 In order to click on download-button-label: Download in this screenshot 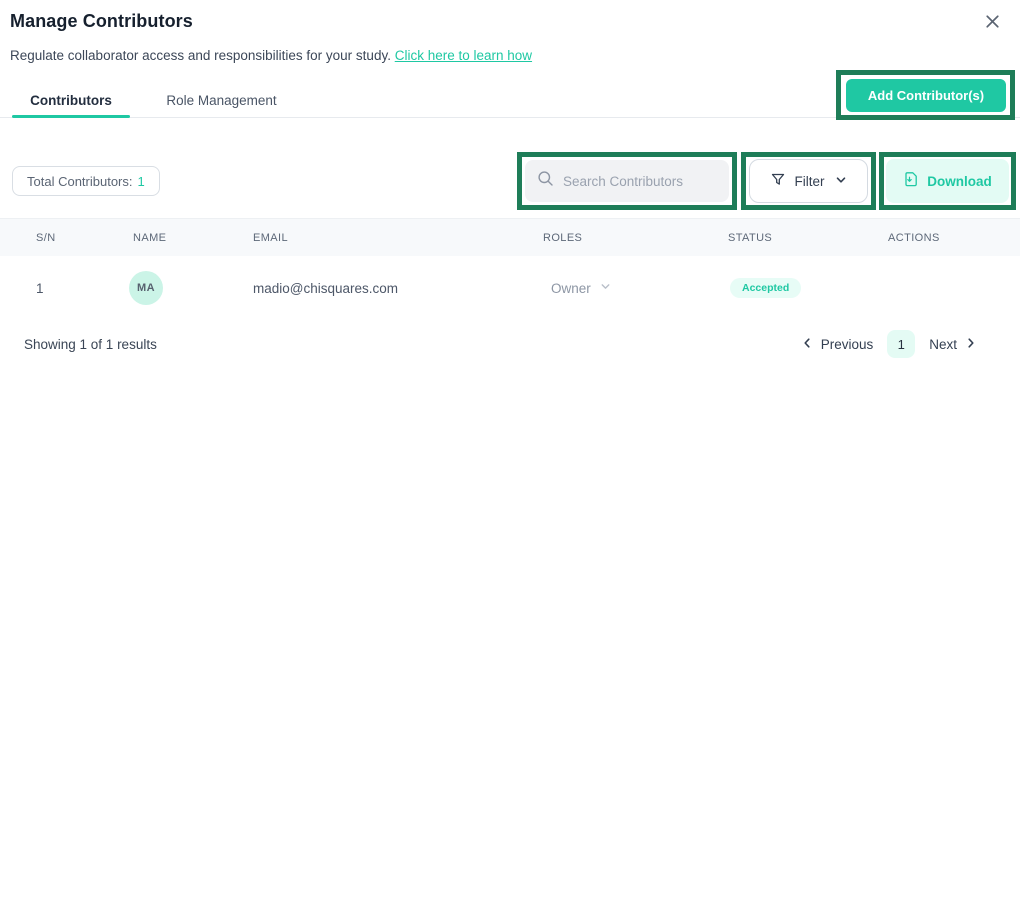, I will do `click(959, 181)`.